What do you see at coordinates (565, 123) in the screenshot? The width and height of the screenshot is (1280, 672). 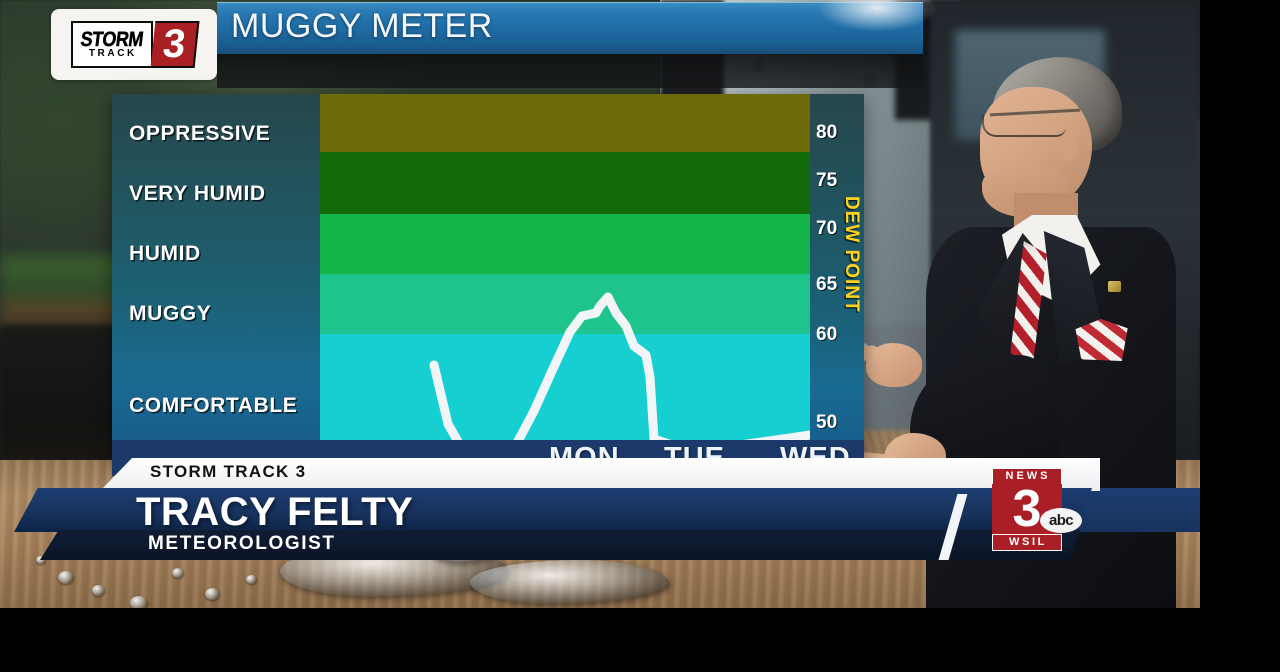 I see `band-oppressive` at bounding box center [565, 123].